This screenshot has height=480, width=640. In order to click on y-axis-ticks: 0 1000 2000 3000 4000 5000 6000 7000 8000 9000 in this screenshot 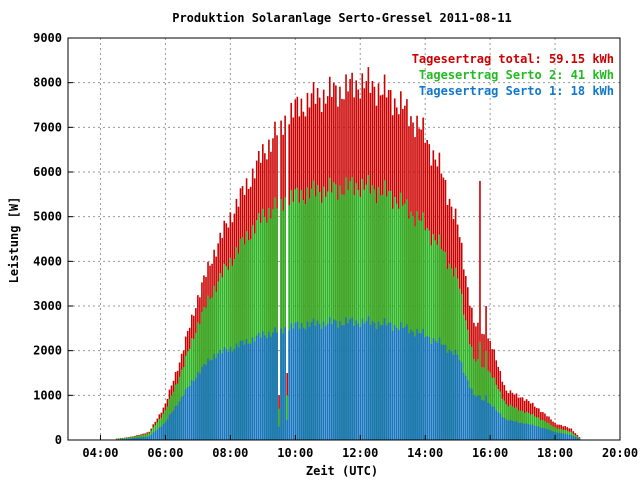, I will do `click(53, 239)`.